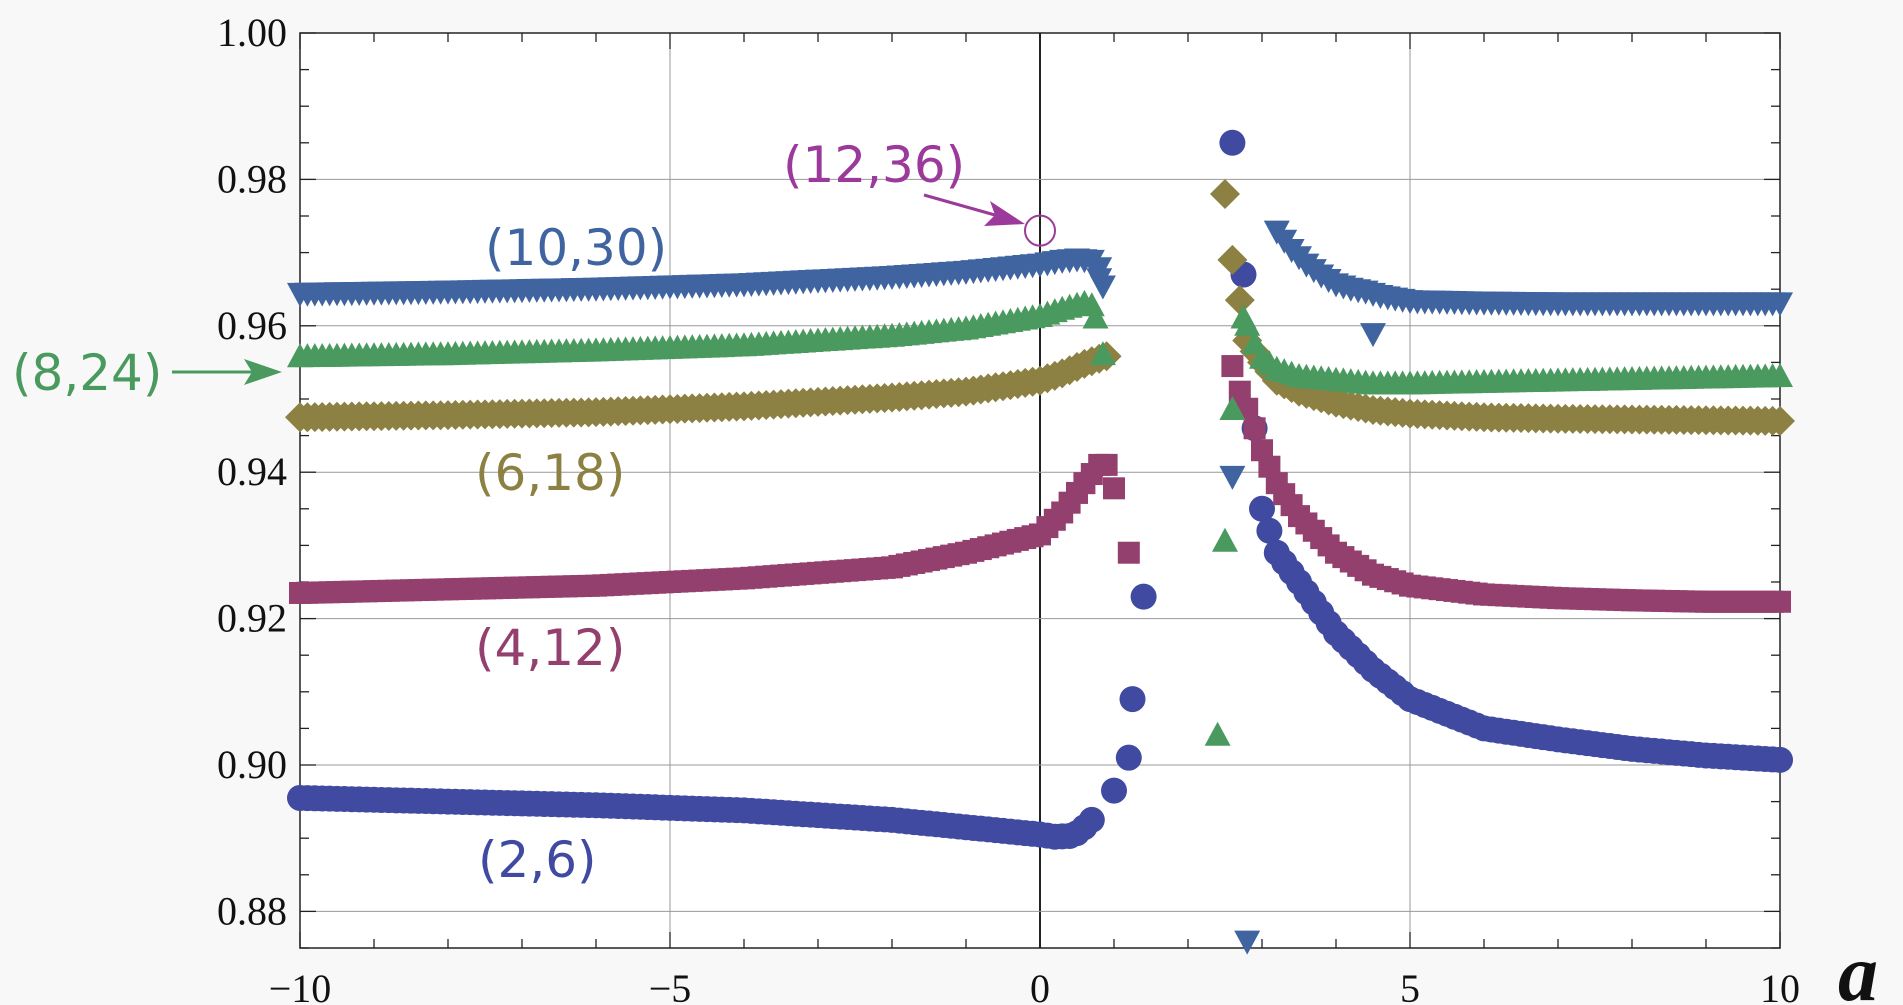 The height and width of the screenshot is (1005, 1903). I want to click on y-tick-label: 0.92, so click(252, 618).